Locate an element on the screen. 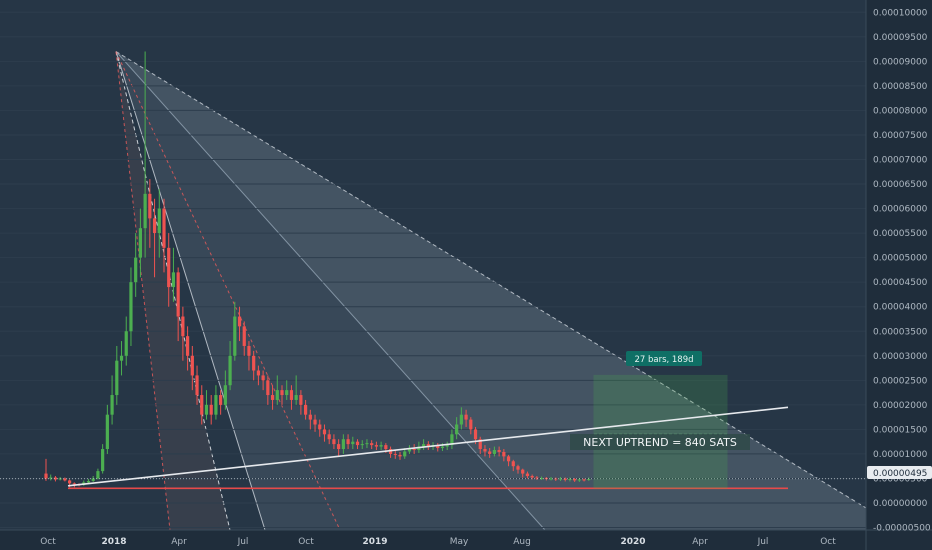 This screenshot has height=550, width=932. y-tick-label: 0.00007000 is located at coordinates (900, 160).